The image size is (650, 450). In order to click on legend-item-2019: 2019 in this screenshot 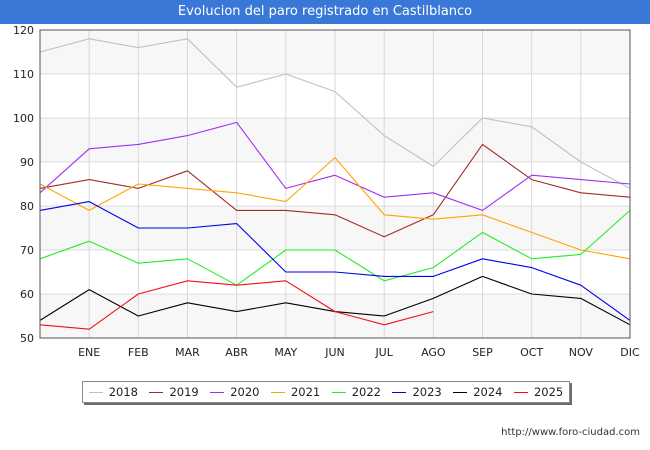, I will do `click(174, 392)`.